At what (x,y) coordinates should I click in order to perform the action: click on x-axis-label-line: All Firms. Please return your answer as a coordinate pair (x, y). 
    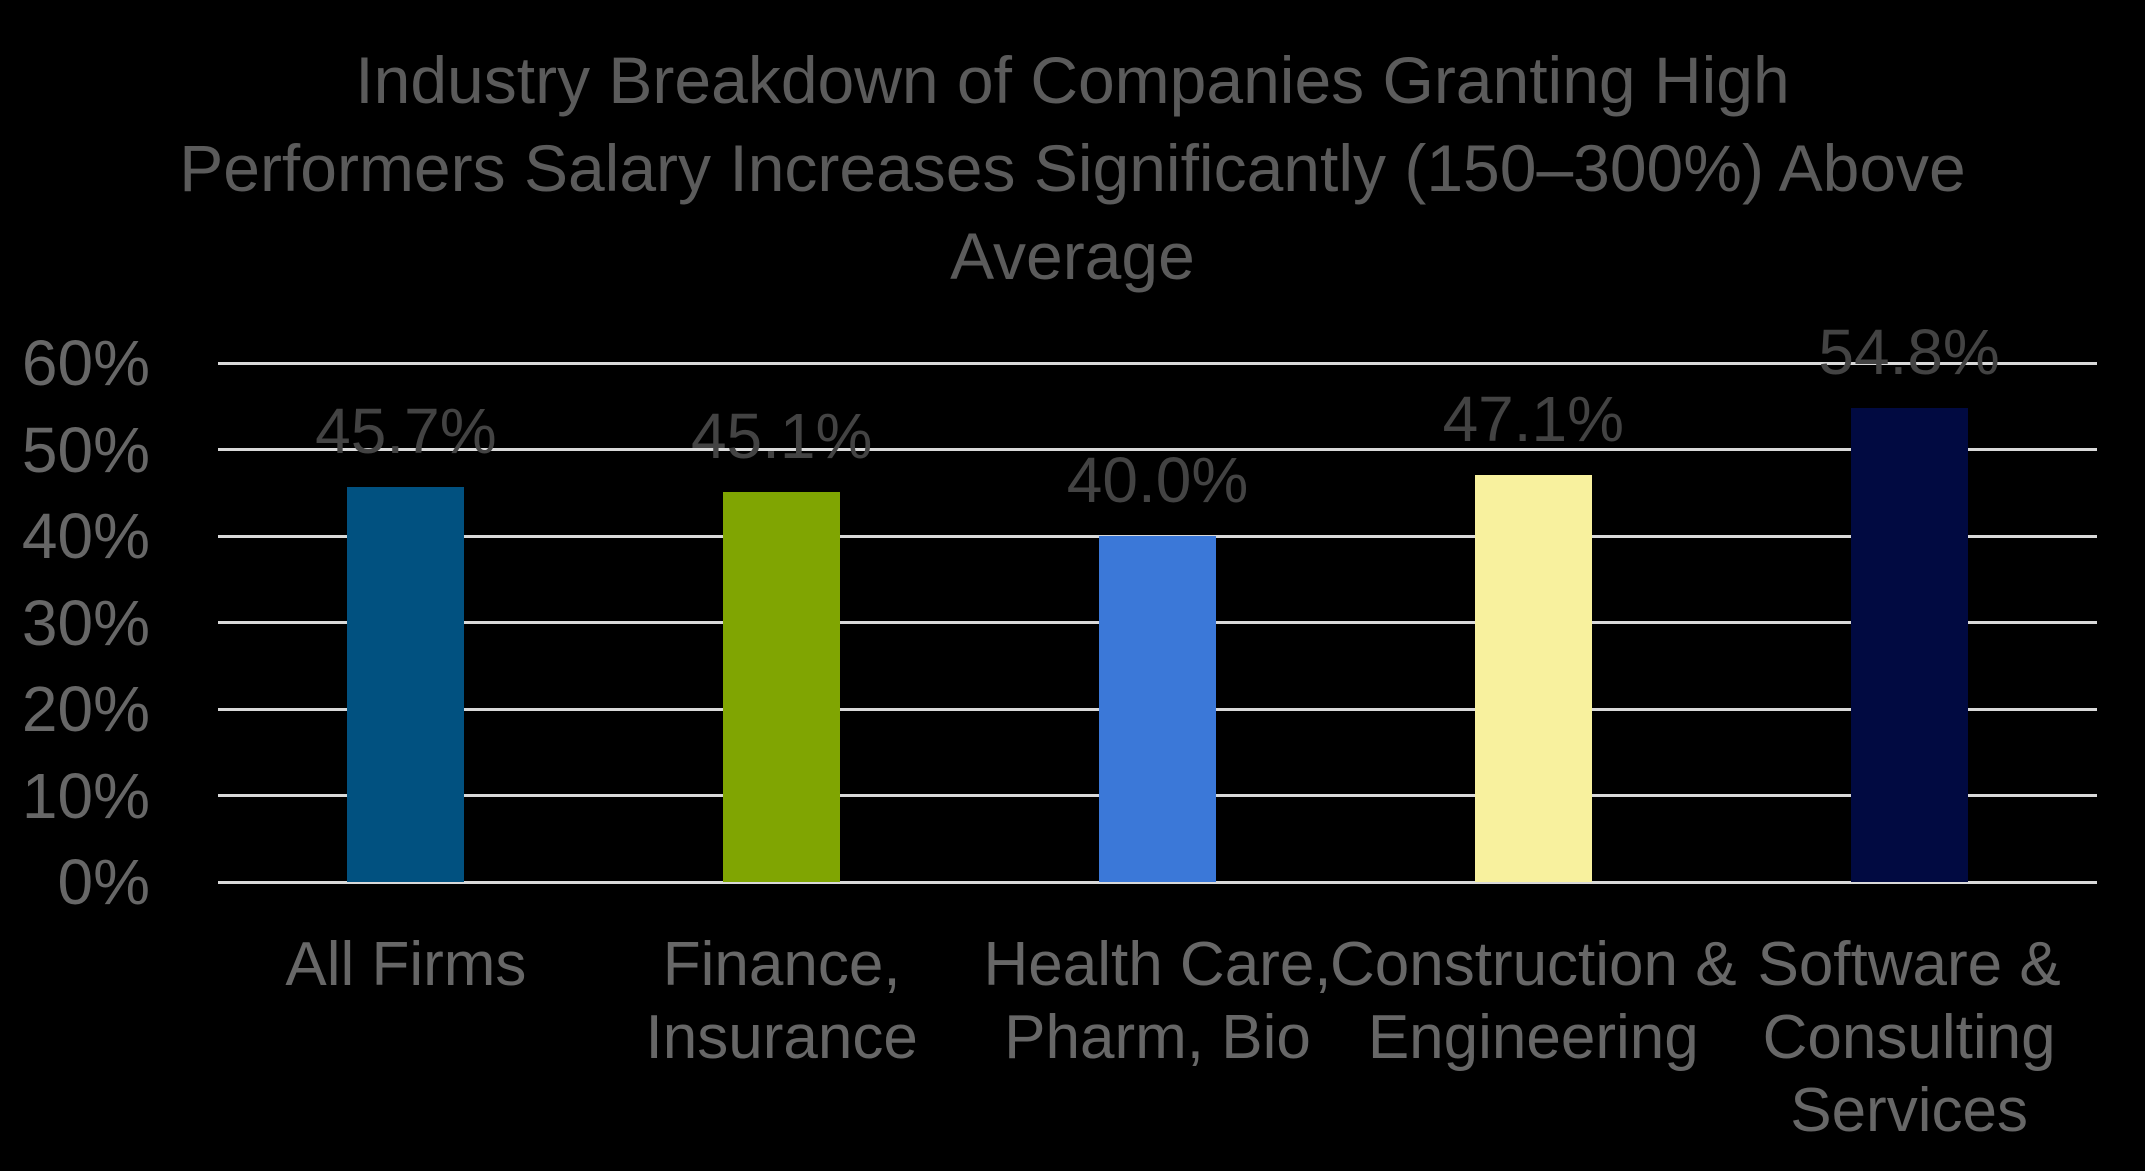
    Looking at the image, I should click on (406, 964).